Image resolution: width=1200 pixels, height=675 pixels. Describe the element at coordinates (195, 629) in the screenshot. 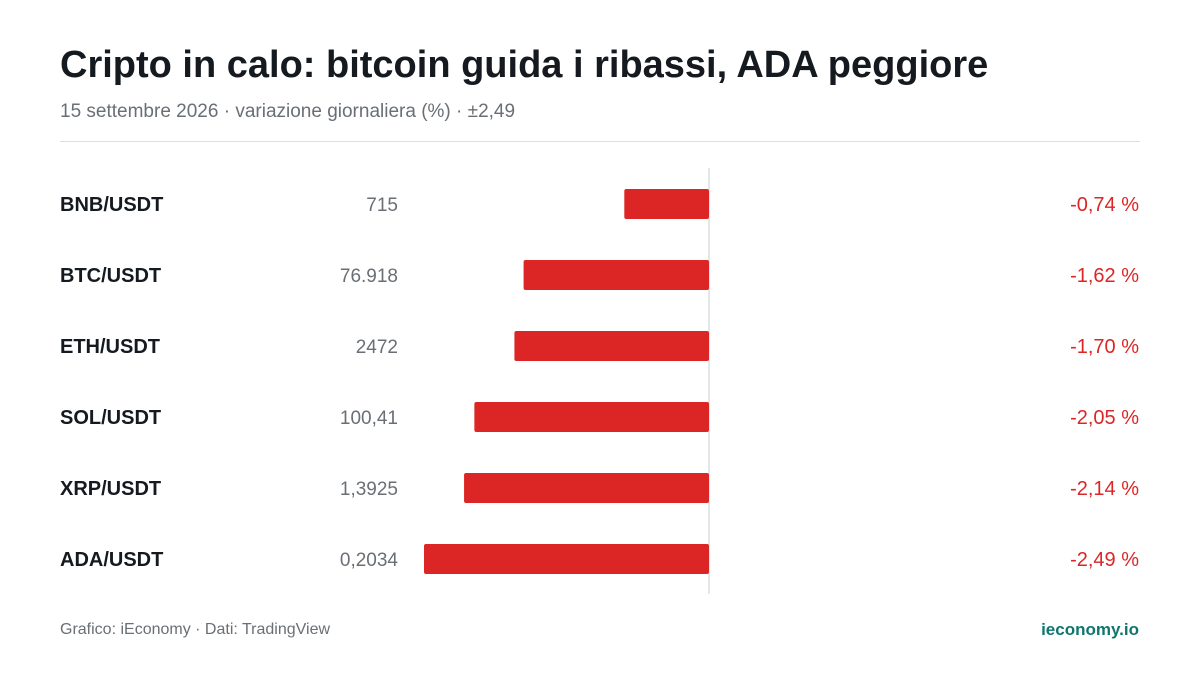

I see `source-credit: Grafico: iEconomy · Dati: TradingView` at that location.